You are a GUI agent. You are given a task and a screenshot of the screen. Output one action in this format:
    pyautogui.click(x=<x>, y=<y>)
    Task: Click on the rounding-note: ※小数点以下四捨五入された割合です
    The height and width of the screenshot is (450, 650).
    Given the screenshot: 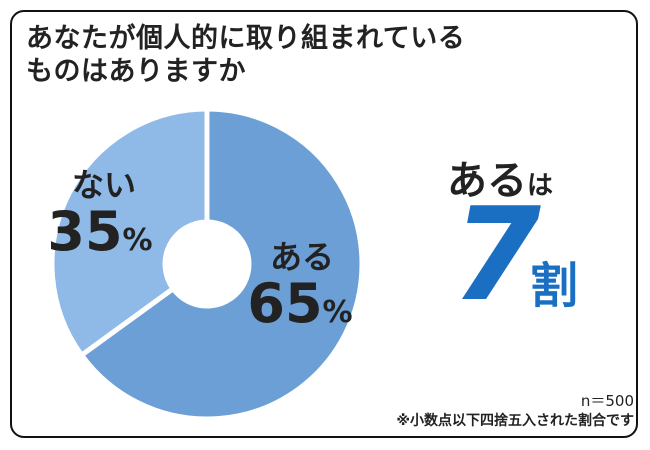 What is the action you would take?
    pyautogui.click(x=515, y=421)
    